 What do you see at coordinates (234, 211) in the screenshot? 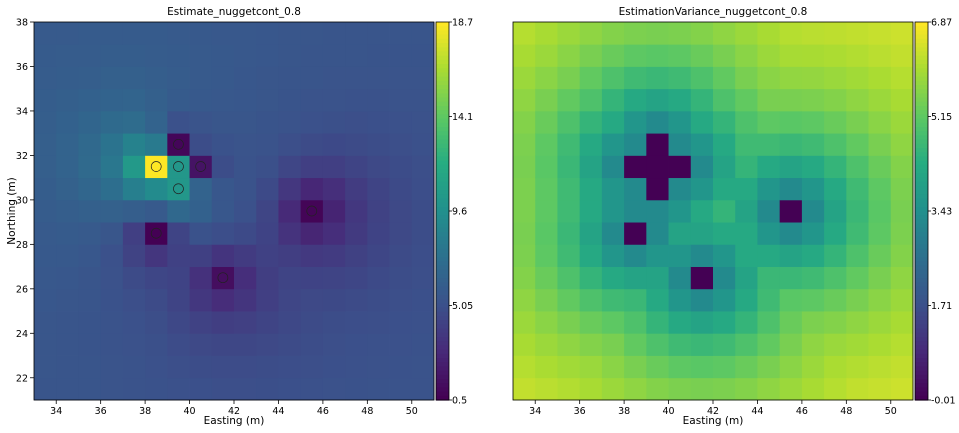
I see `left-sample-markers` at bounding box center [234, 211].